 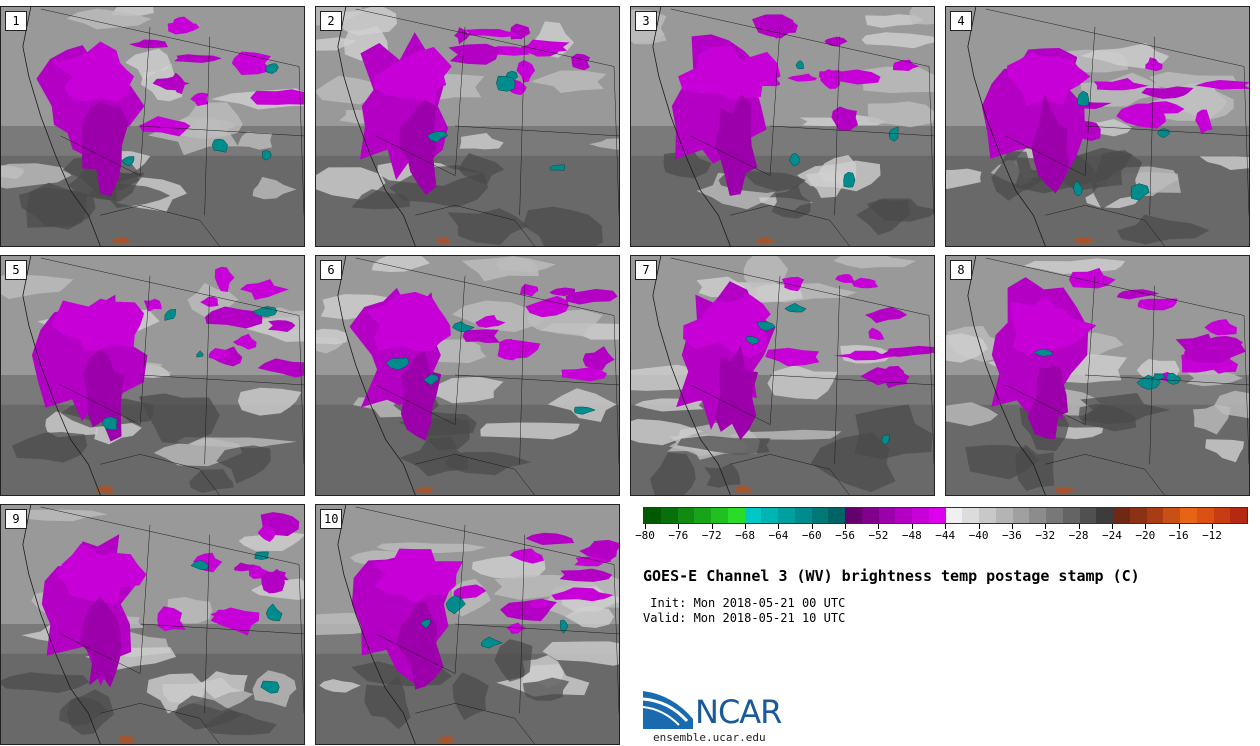 I want to click on colorbar-tick-label: −44, so click(x=945, y=535).